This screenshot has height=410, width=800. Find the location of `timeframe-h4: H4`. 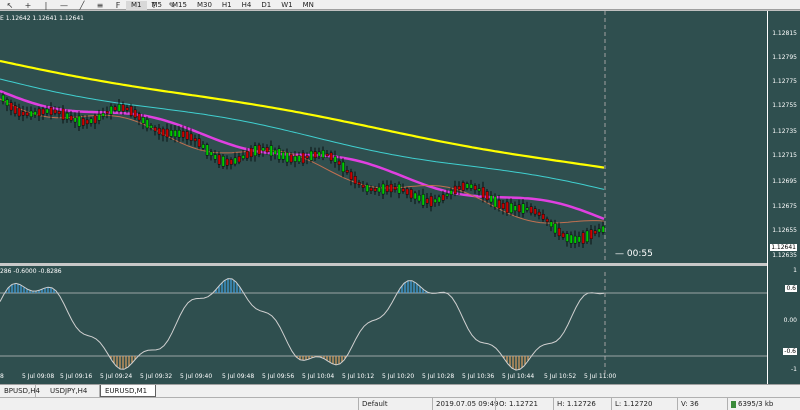

timeframe-h4: H4 is located at coordinates (246, 4).